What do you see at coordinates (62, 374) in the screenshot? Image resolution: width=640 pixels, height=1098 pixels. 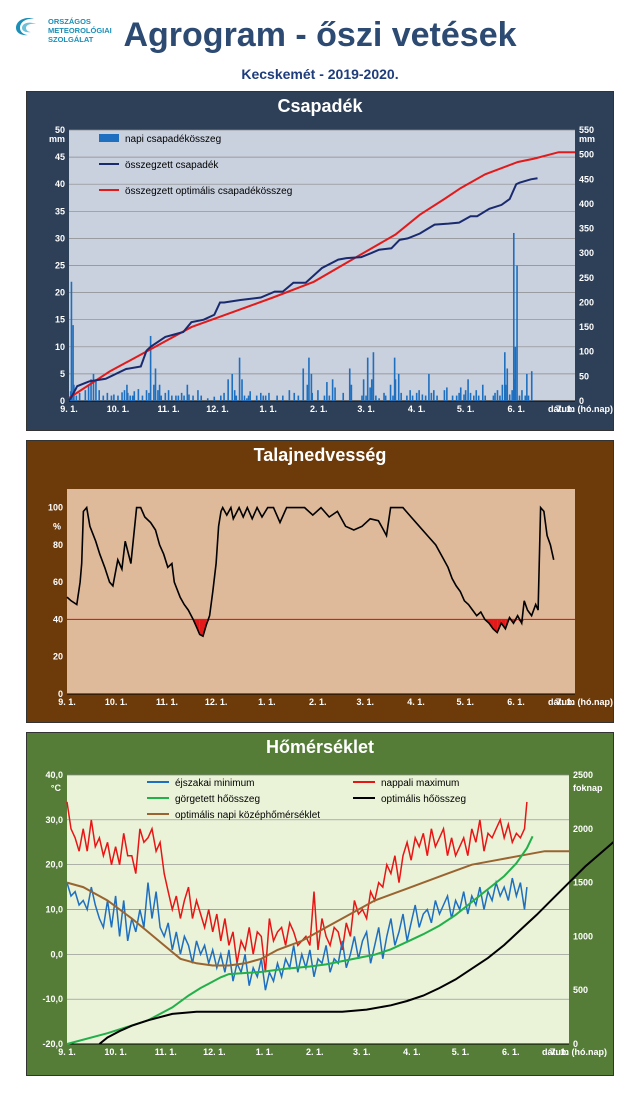 I see `y-tick-label: 5` at bounding box center [62, 374].